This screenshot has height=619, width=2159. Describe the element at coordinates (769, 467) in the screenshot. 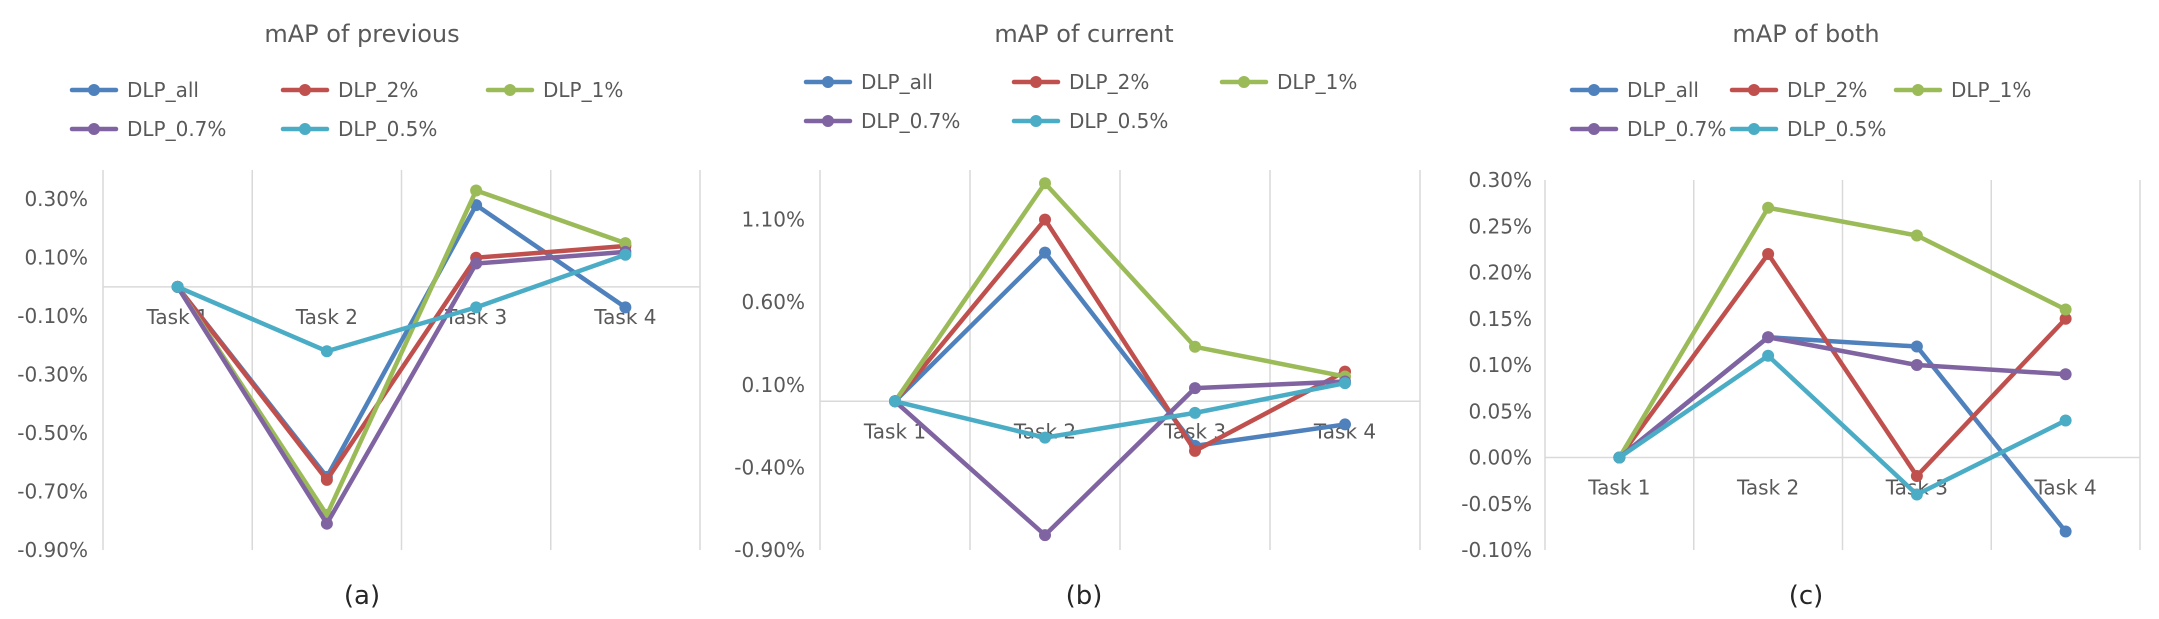

I see `y-tick-label: -0.40%` at that location.